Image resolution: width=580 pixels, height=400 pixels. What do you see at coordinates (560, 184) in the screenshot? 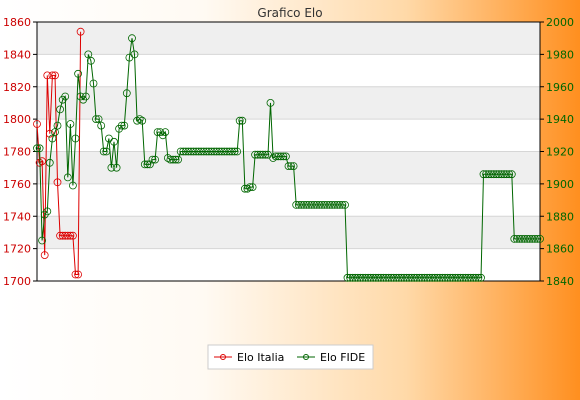
I see `y-right-tick-label: 1900` at bounding box center [560, 184].